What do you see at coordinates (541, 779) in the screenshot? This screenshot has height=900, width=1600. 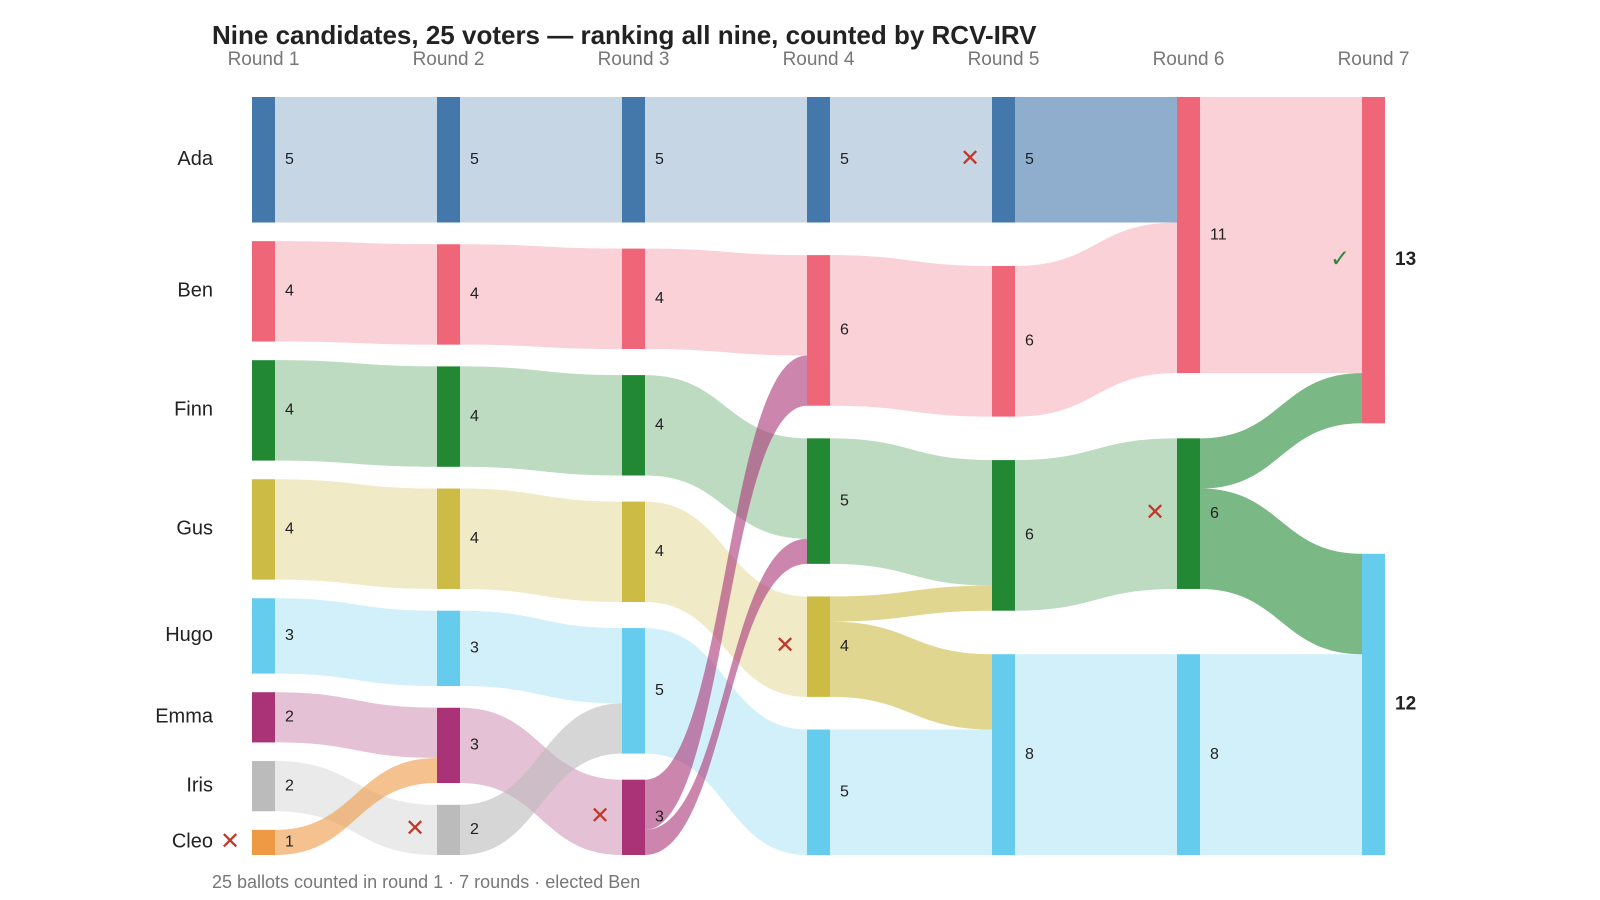 I see `flow-iris-to-hugo-r2` at bounding box center [541, 779].